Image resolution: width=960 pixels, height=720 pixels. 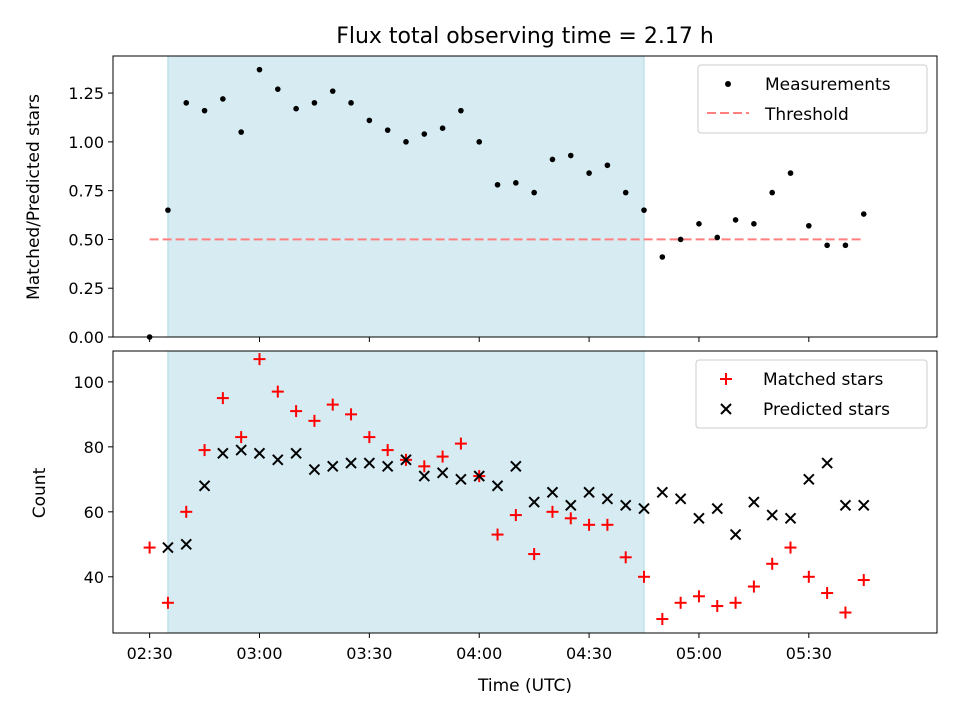 What do you see at coordinates (86, 337) in the screenshot?
I see `top-y-tick-label: 0.00` at bounding box center [86, 337].